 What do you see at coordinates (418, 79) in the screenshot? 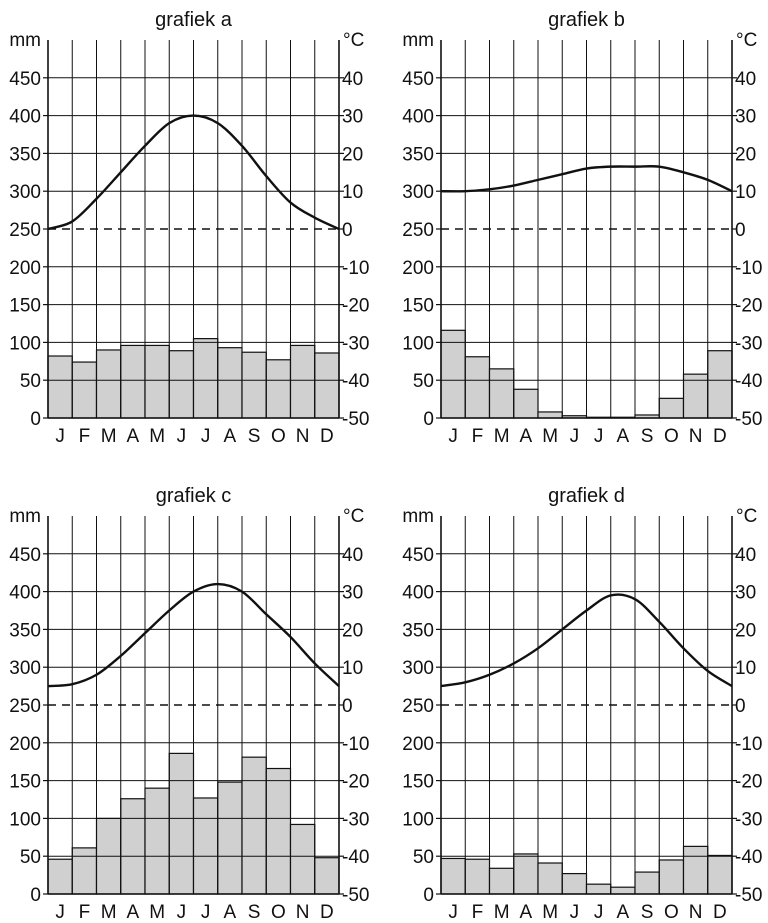
I see `left-tick-label: 450` at bounding box center [418, 79].